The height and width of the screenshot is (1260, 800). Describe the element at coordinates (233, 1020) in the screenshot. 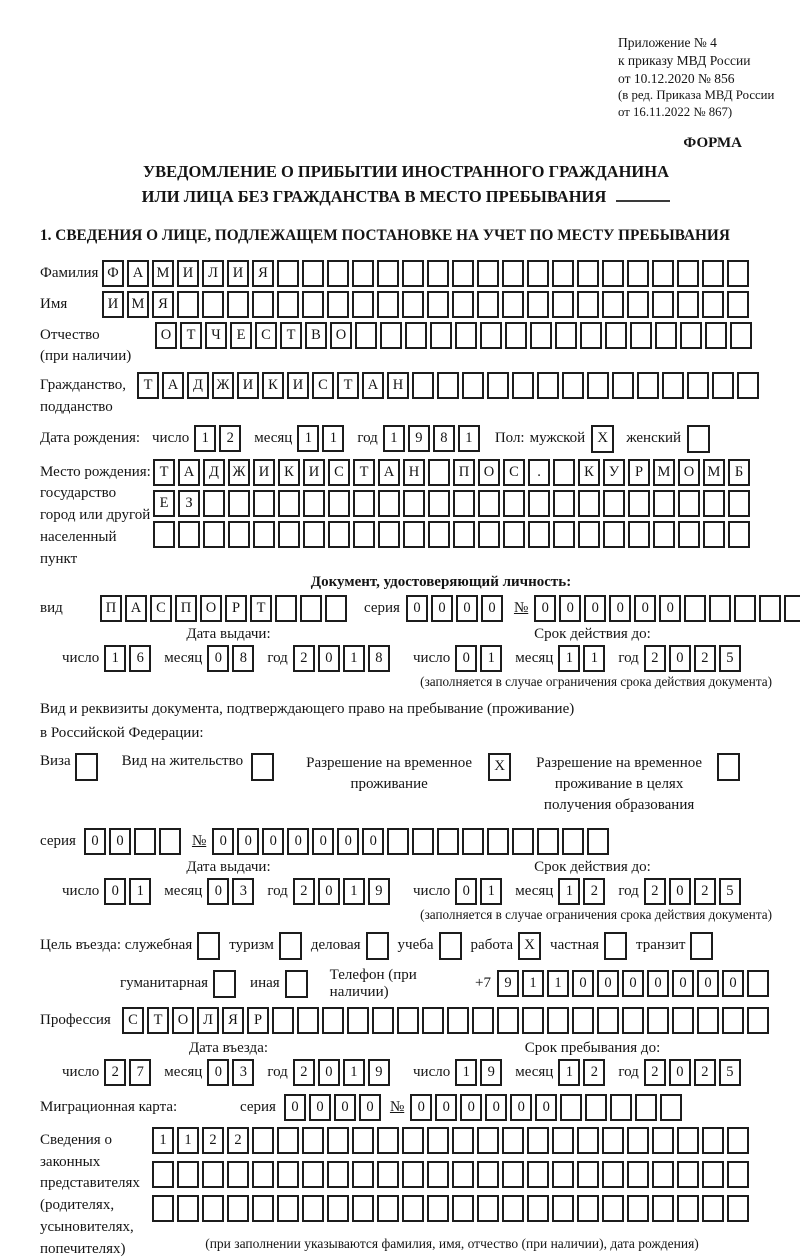

I see `char-cell: Я` at that location.